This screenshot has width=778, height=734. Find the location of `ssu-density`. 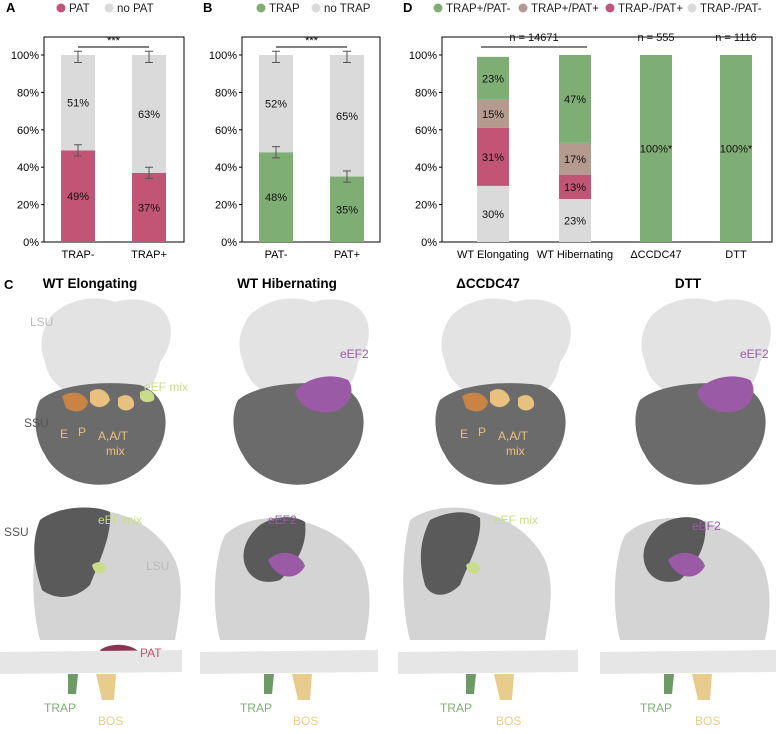

ssu-density is located at coordinates (72, 552).